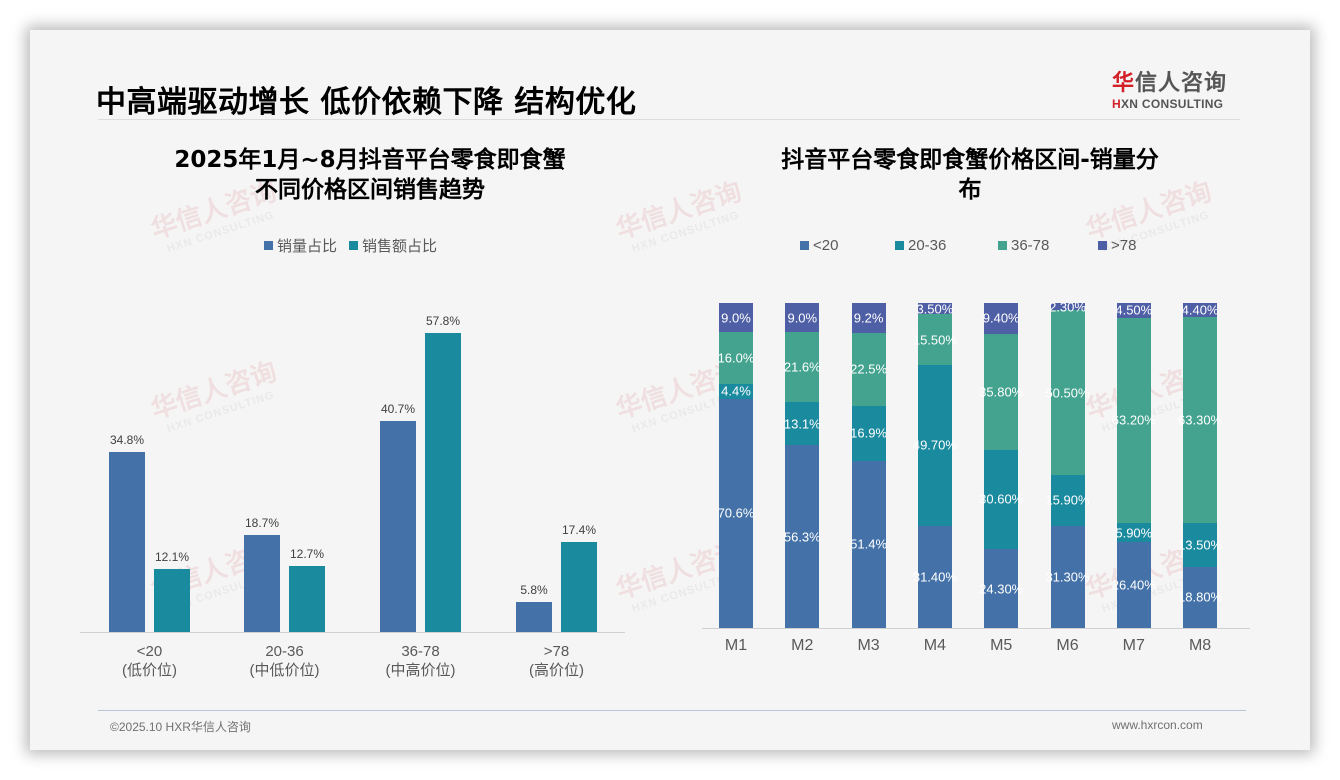 This screenshot has height=780, width=1340. Describe the element at coordinates (802, 645) in the screenshot. I see `month-label: M2` at that location.